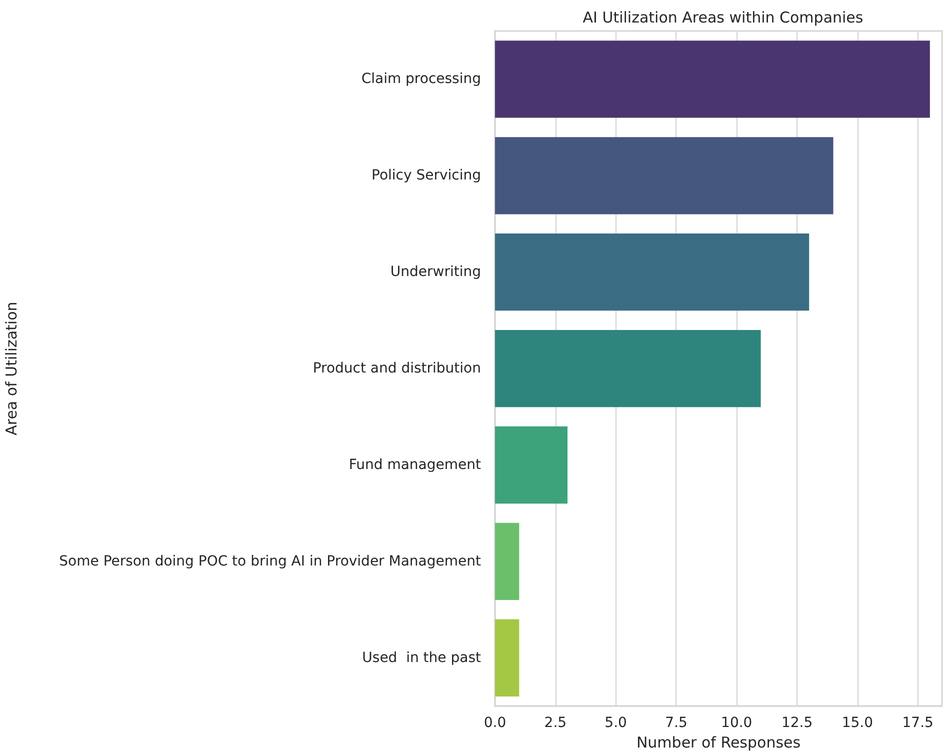 The image size is (943, 755). I want to click on y-tick-label: Some Person doing POC to bring AI in Provider Management, so click(270, 561).